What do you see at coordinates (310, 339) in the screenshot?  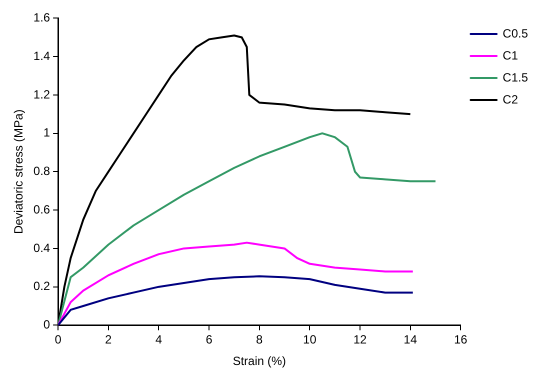 I see `x-tick-label: 10` at bounding box center [310, 339].